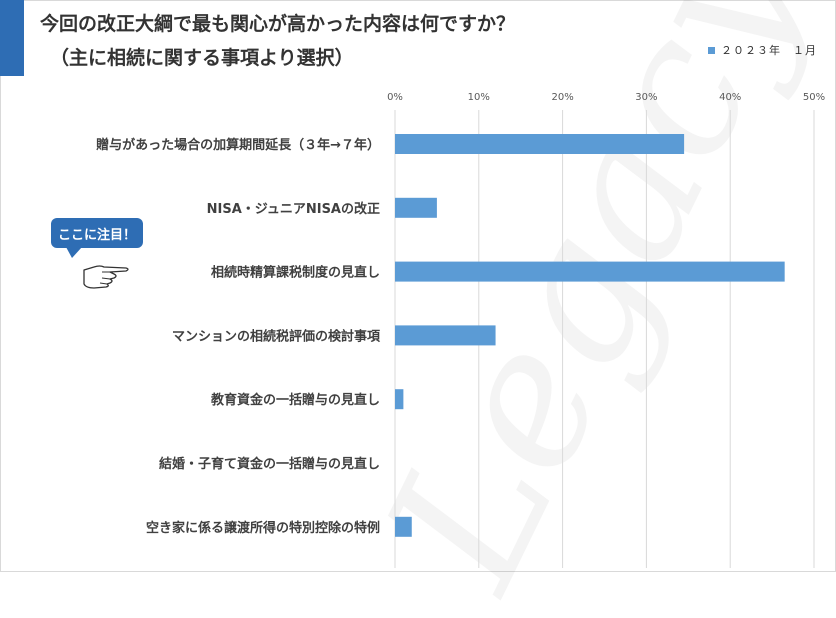 The width and height of the screenshot is (836, 618). I want to click on chart-subtitle: （主に相続に関する事項より選択）, so click(202, 58).